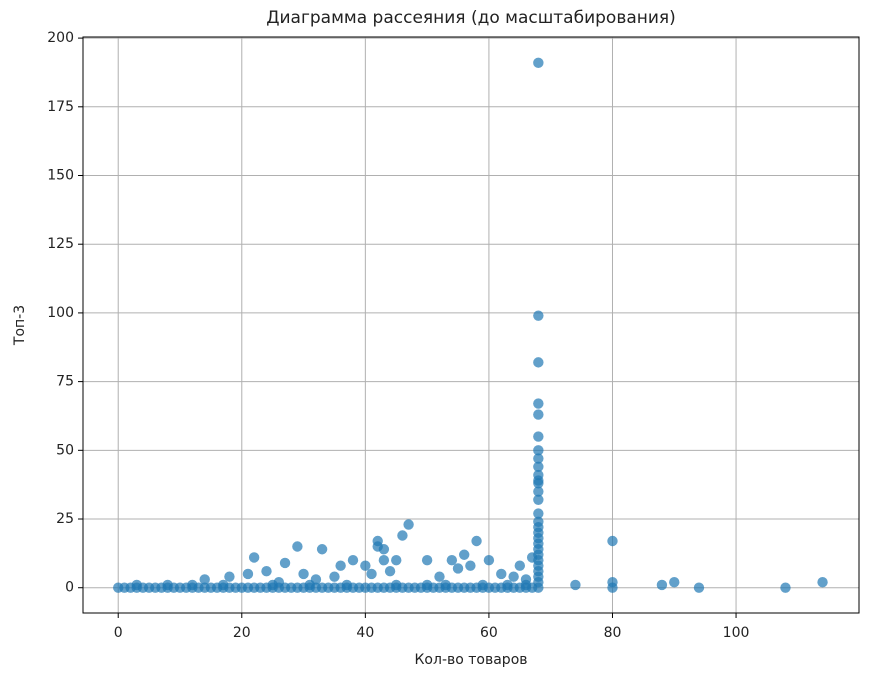  Describe the element at coordinates (736, 633) in the screenshot. I see `x-tick-label: 100` at that location.